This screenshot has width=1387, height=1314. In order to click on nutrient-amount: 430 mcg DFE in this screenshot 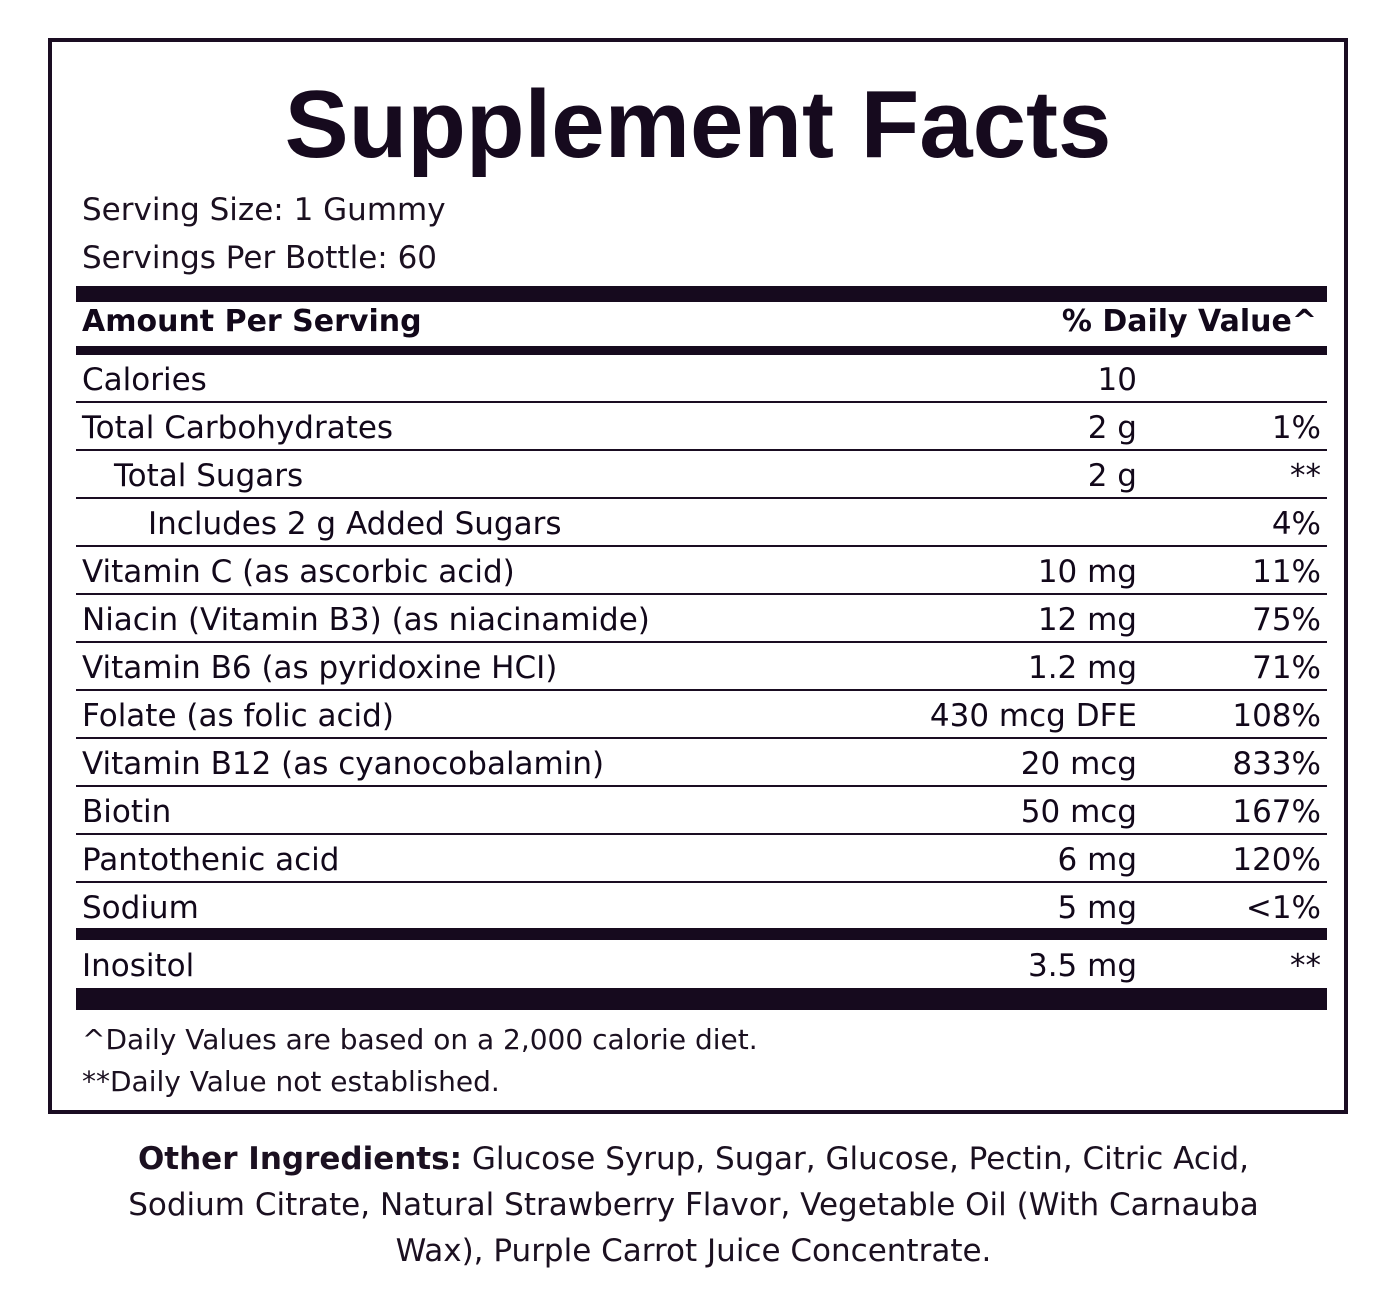, I will do `click(1033, 716)`.